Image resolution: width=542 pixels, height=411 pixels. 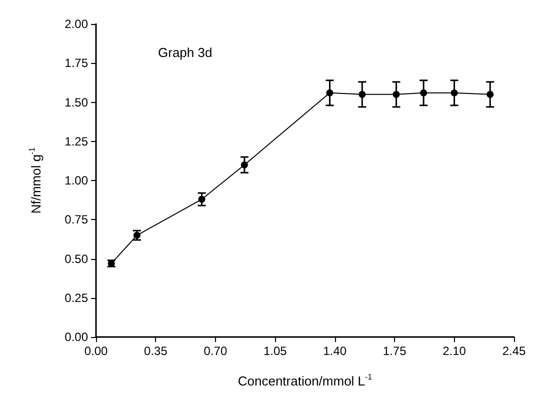 I want to click on y-tick-label: 1.50, so click(x=76, y=102).